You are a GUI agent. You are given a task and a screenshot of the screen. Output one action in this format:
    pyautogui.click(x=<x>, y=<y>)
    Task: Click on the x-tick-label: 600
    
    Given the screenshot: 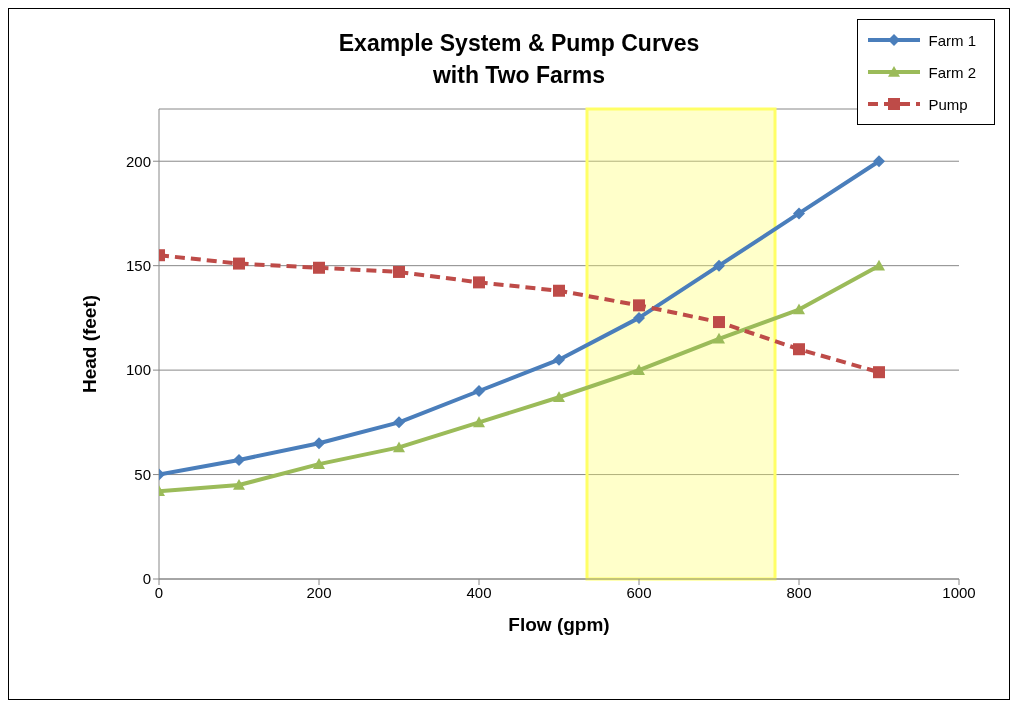 What is the action you would take?
    pyautogui.click(x=639, y=592)
    